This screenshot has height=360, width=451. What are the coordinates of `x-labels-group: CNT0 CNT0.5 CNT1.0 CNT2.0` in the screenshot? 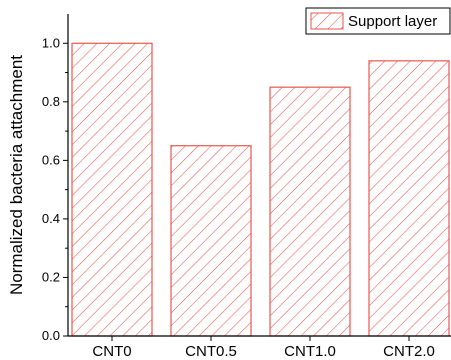 It's located at (263, 348).